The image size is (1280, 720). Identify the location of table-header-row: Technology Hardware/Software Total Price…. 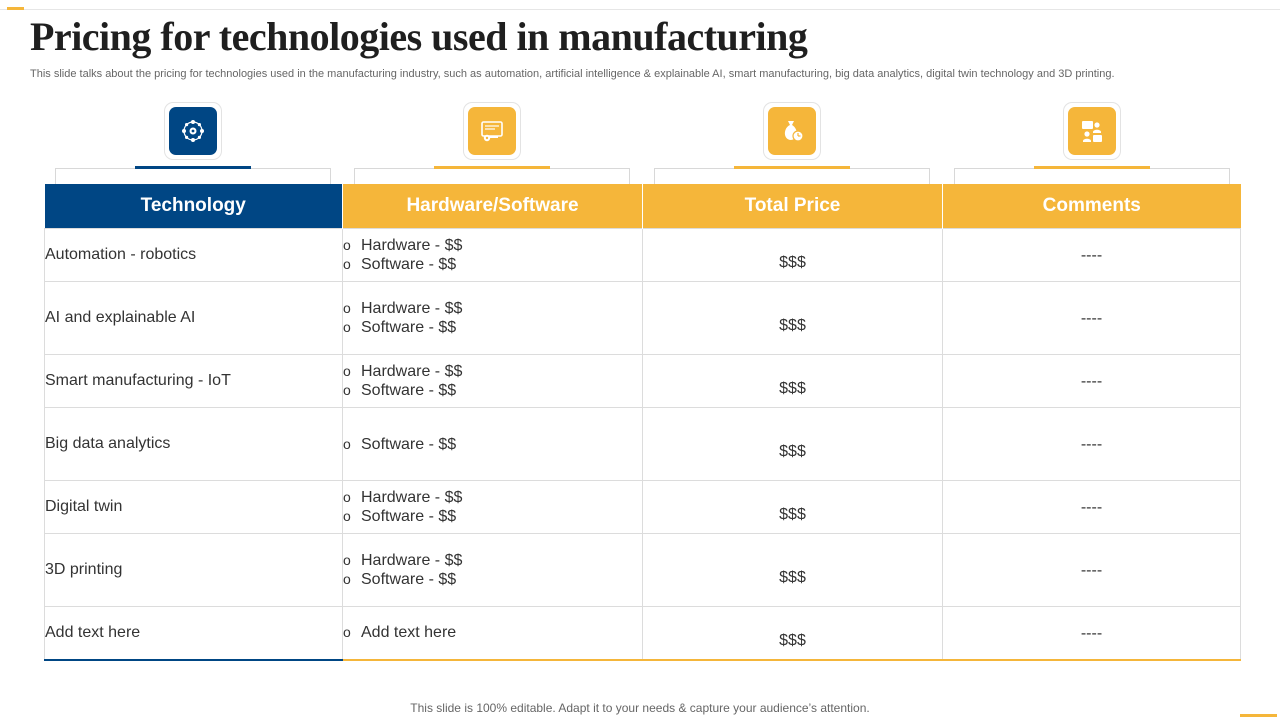
(642, 206).